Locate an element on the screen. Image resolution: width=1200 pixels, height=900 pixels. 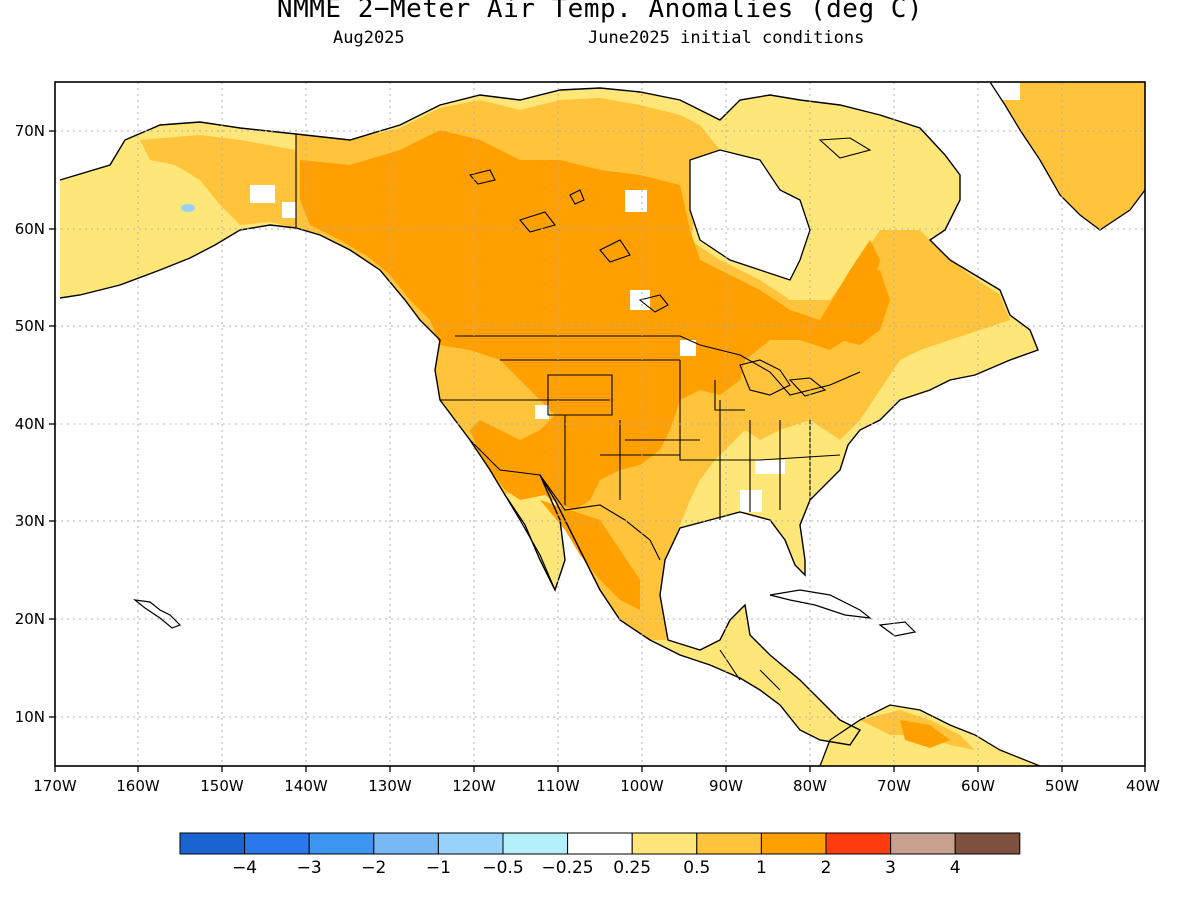
lon-label: 70W is located at coordinates (894, 786).